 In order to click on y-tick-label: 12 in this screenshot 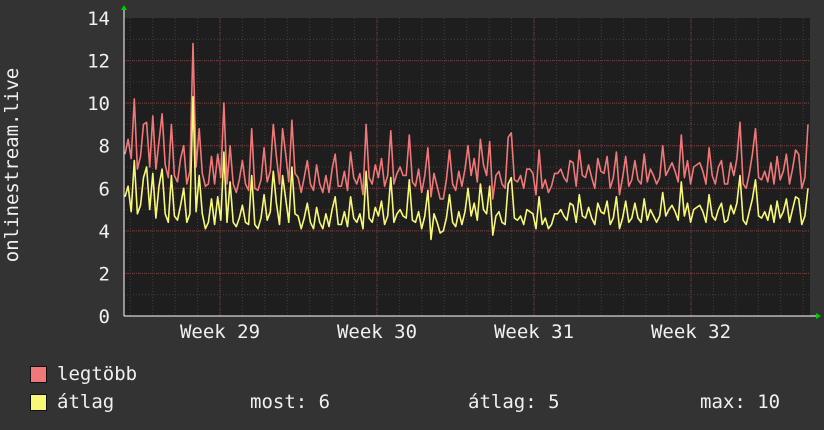, I will do `click(98, 62)`.